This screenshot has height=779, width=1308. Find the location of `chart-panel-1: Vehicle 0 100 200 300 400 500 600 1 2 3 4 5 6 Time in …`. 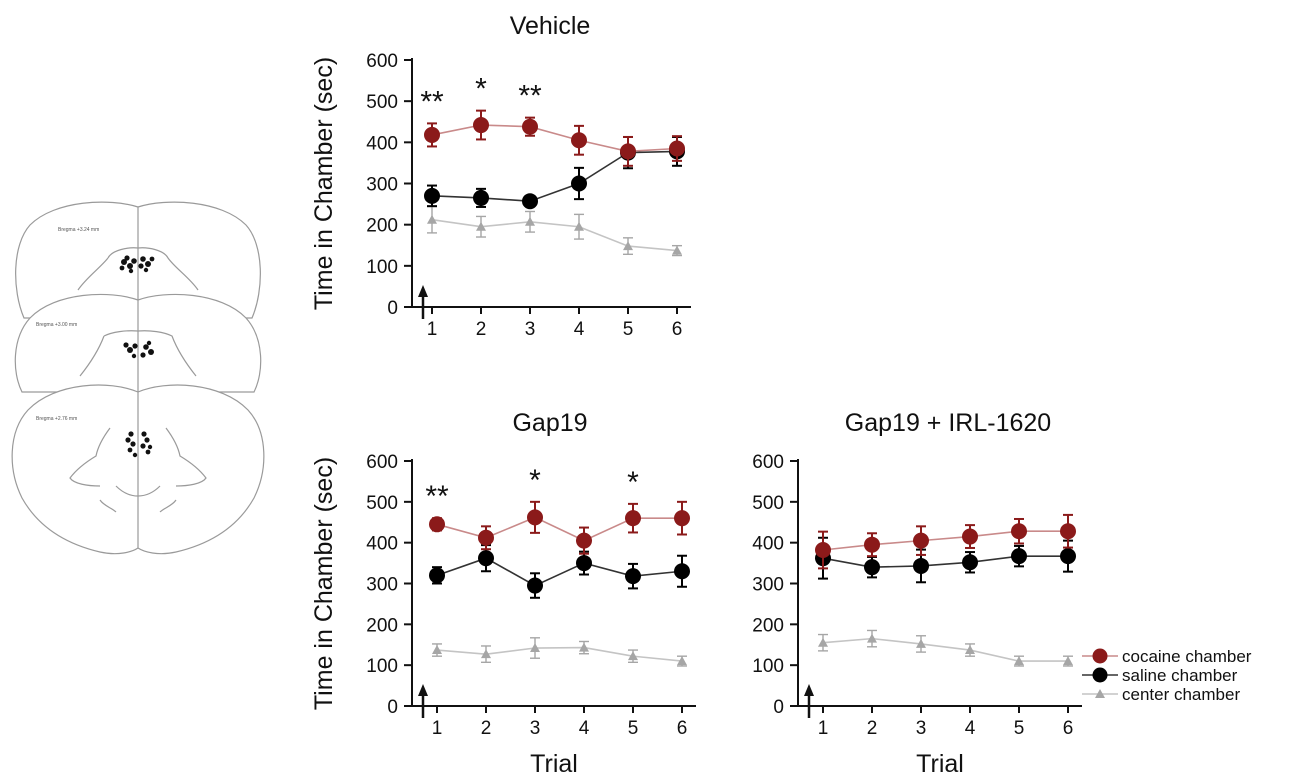

chart-panel-1: Vehicle 0 100 200 300 400 500 600 1 2 3 4 5 6 Time in … is located at coordinates (500, 176).